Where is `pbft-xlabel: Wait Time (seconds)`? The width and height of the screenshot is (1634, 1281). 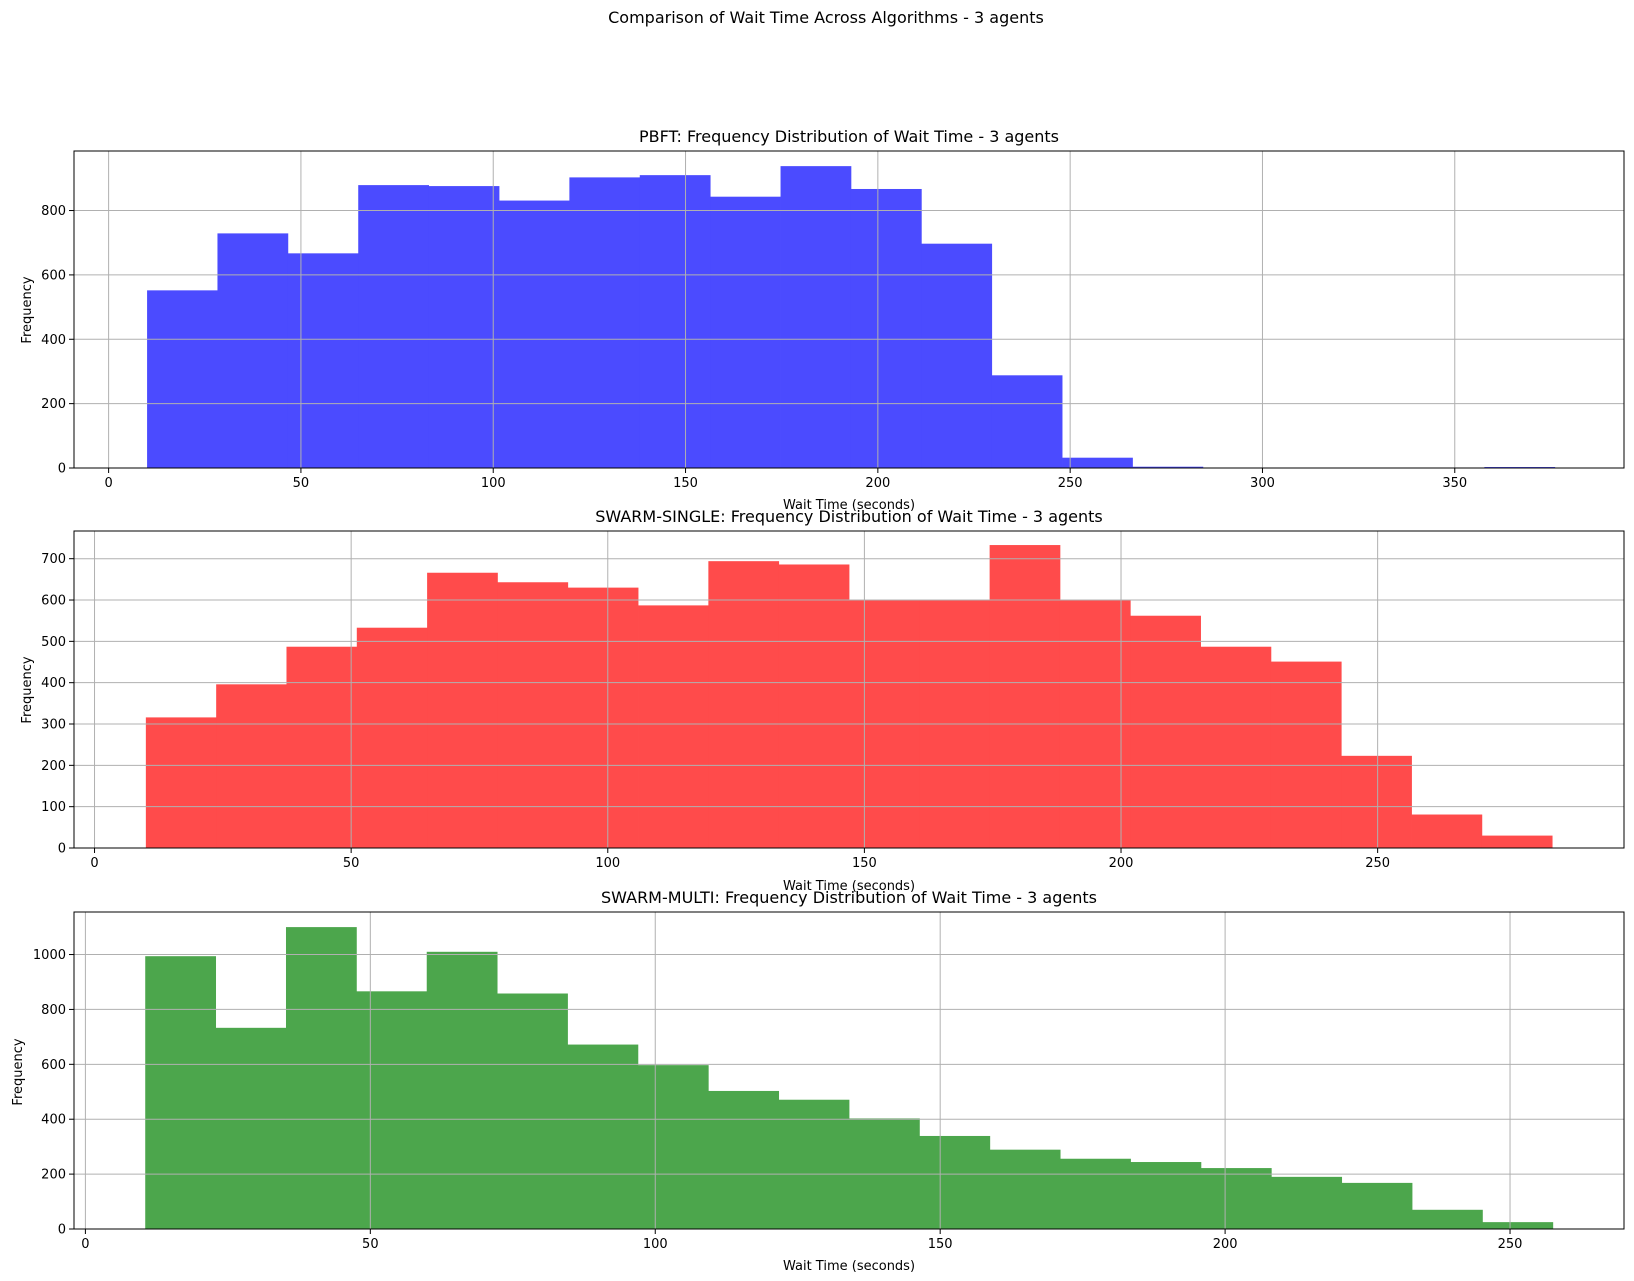 pbft-xlabel: Wait Time (seconds) is located at coordinates (849, 505).